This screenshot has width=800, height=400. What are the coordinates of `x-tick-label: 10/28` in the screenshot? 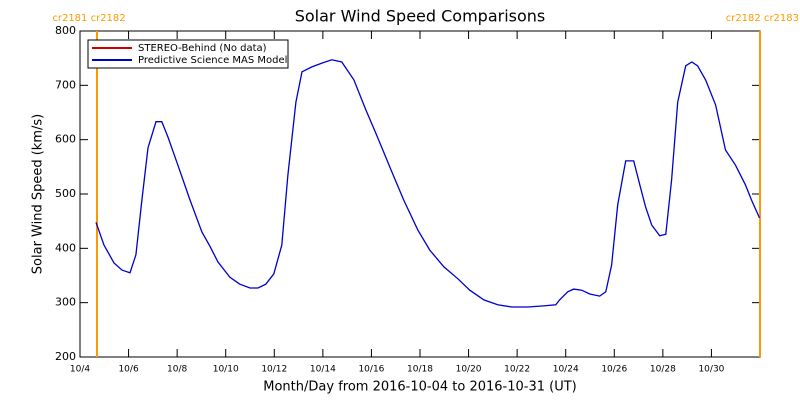 It's located at (663, 370).